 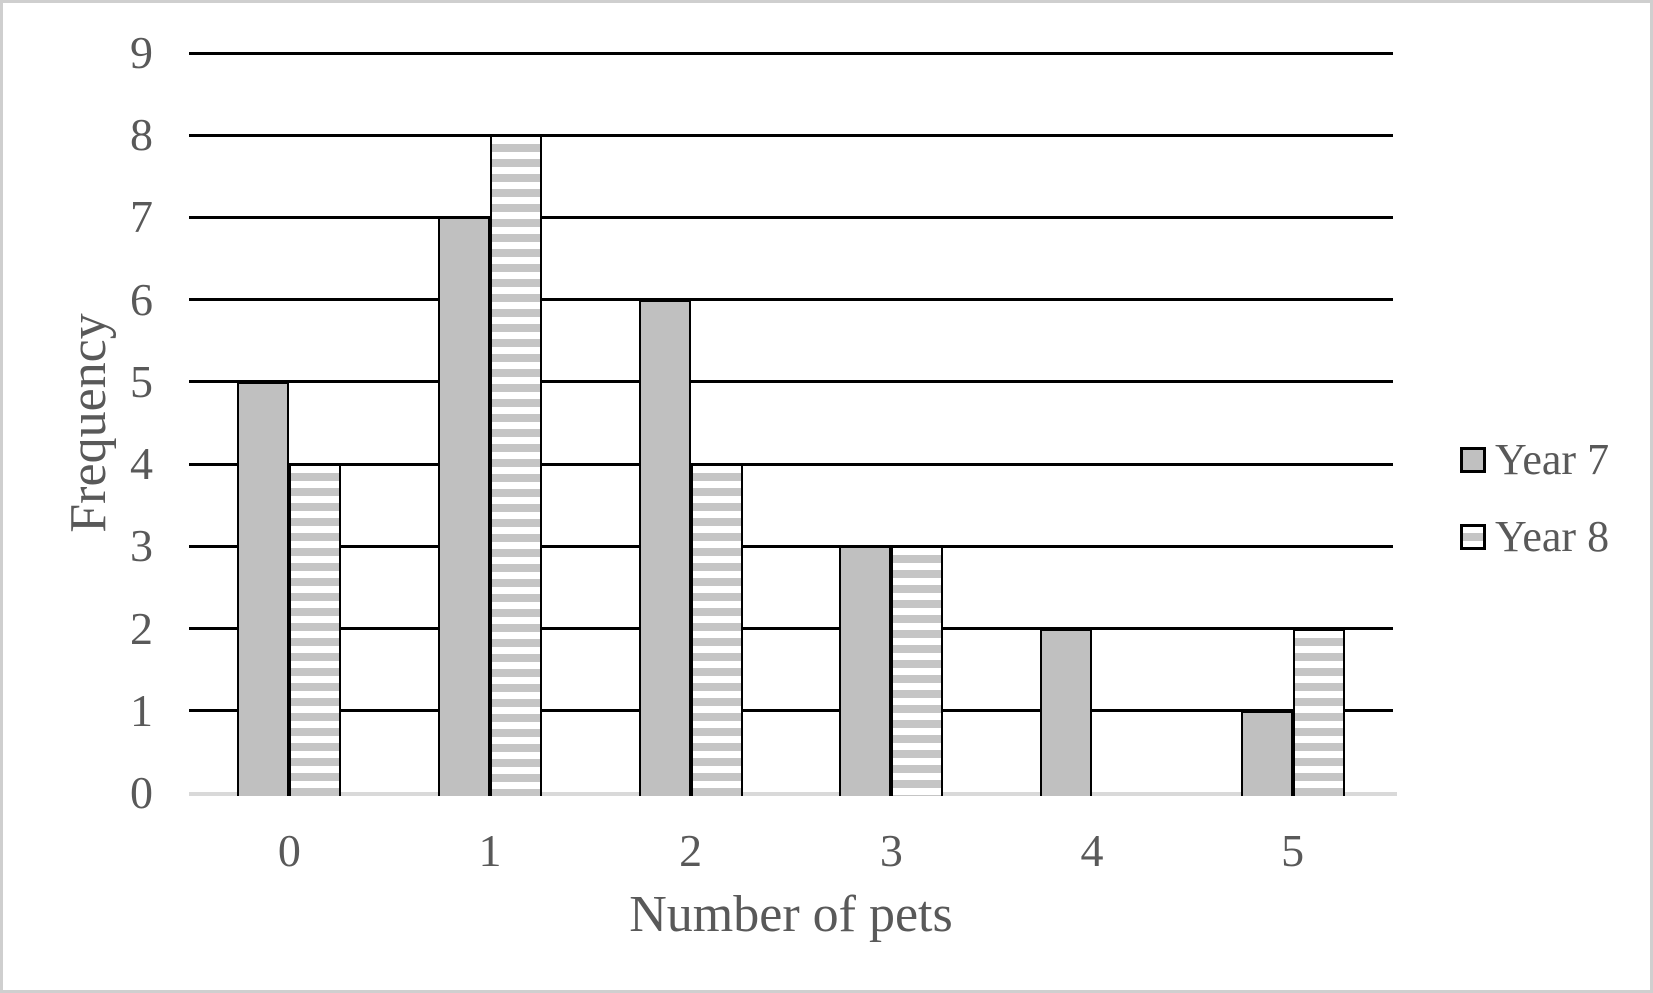 I want to click on legend-swatch-striped, so click(x=1473, y=537).